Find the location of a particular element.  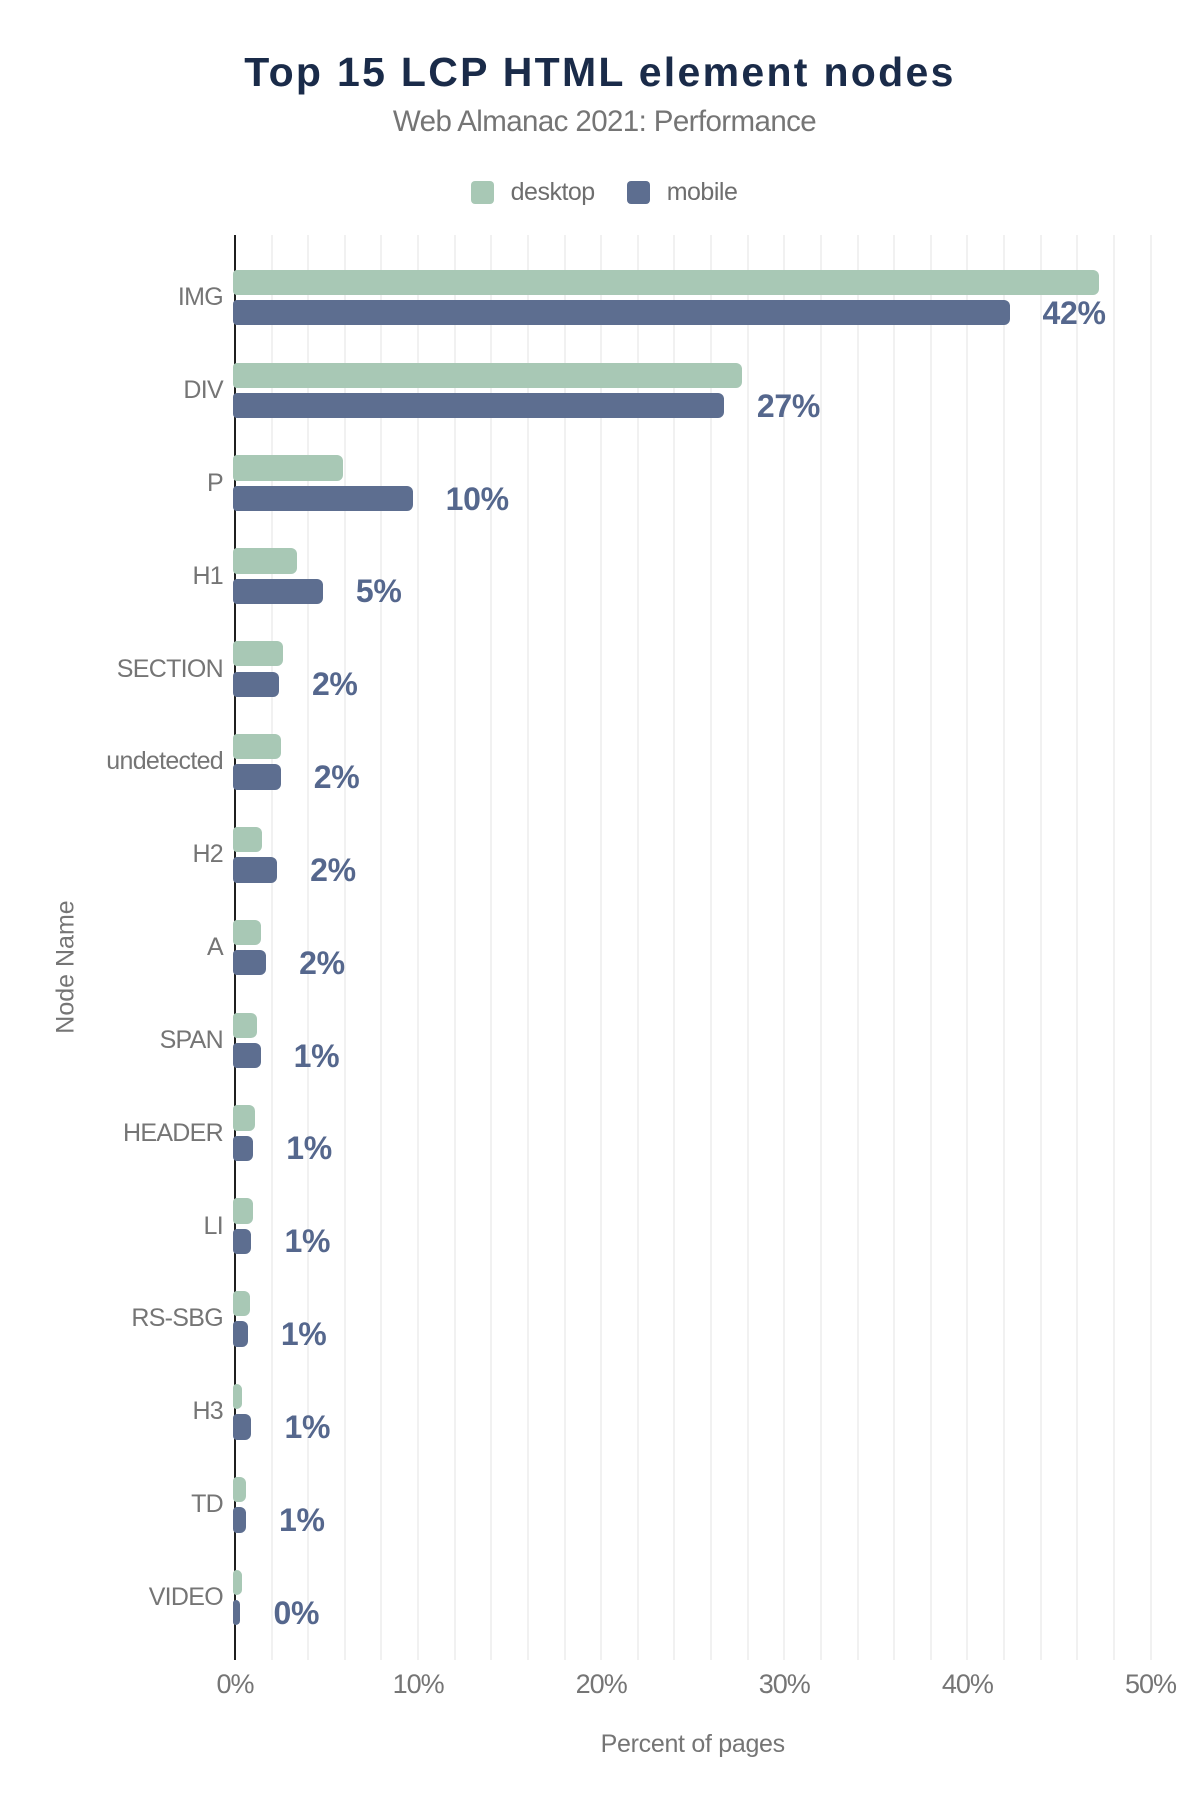

category-label-P: P is located at coordinates (215, 482).